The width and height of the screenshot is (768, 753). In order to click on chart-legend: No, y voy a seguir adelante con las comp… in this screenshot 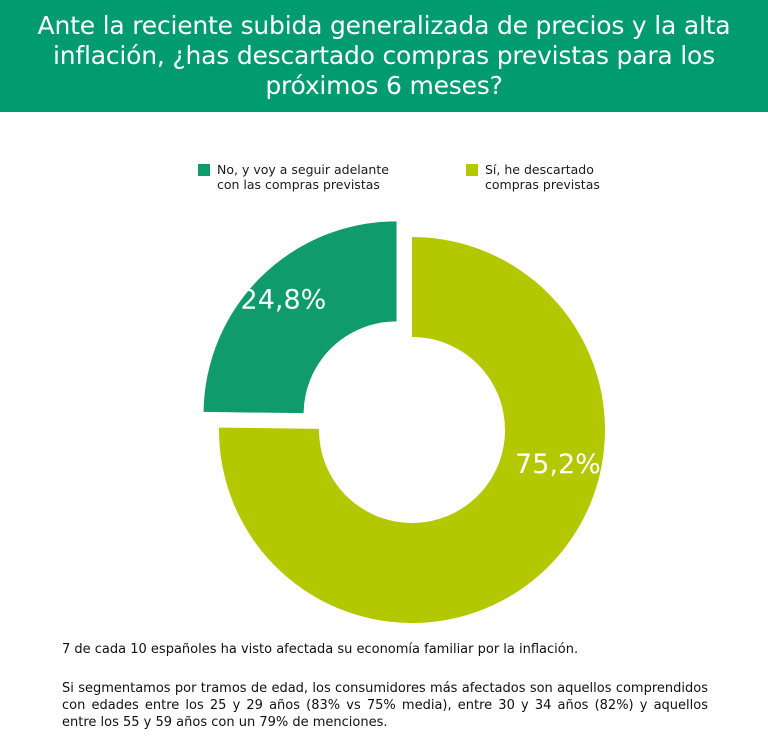, I will do `click(384, 182)`.